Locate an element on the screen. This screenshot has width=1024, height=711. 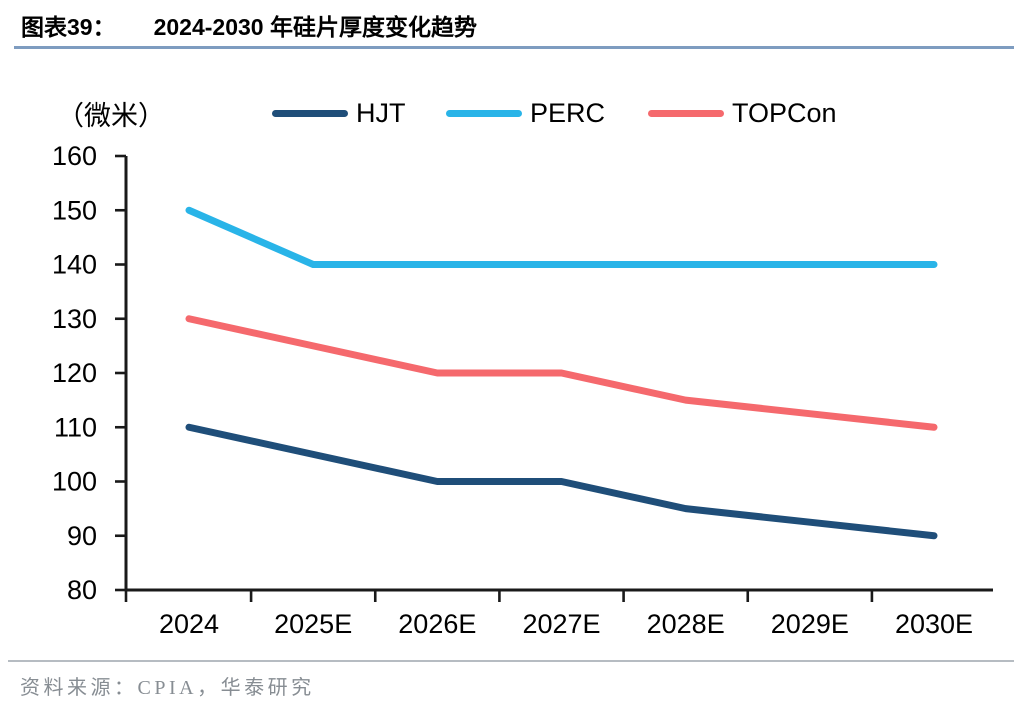
legend-label-topcon: TOPCon is located at coordinates (784, 113).